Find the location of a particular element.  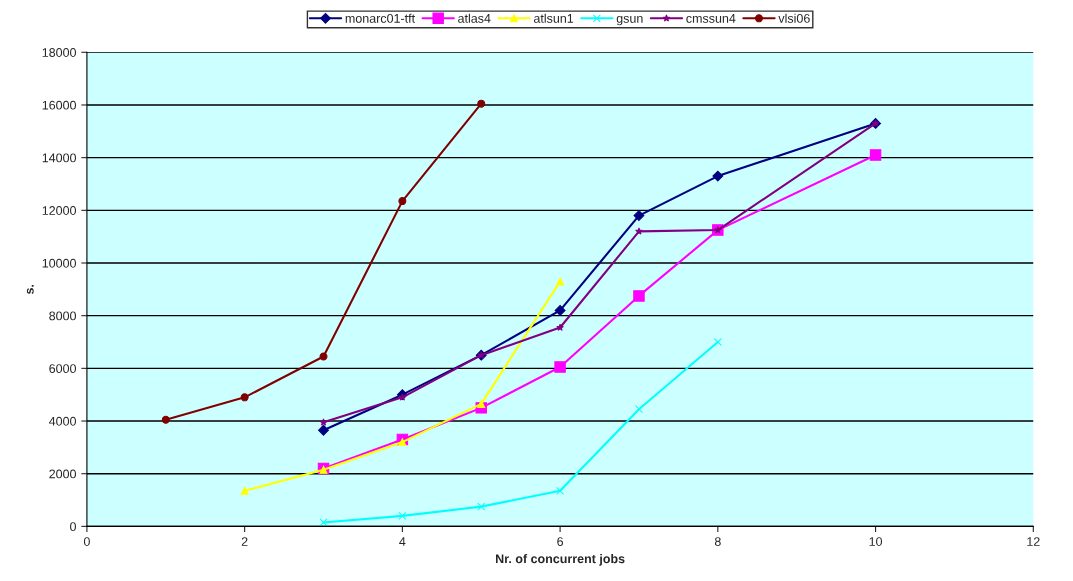

y-tick-label: 14000 is located at coordinates (59, 158).